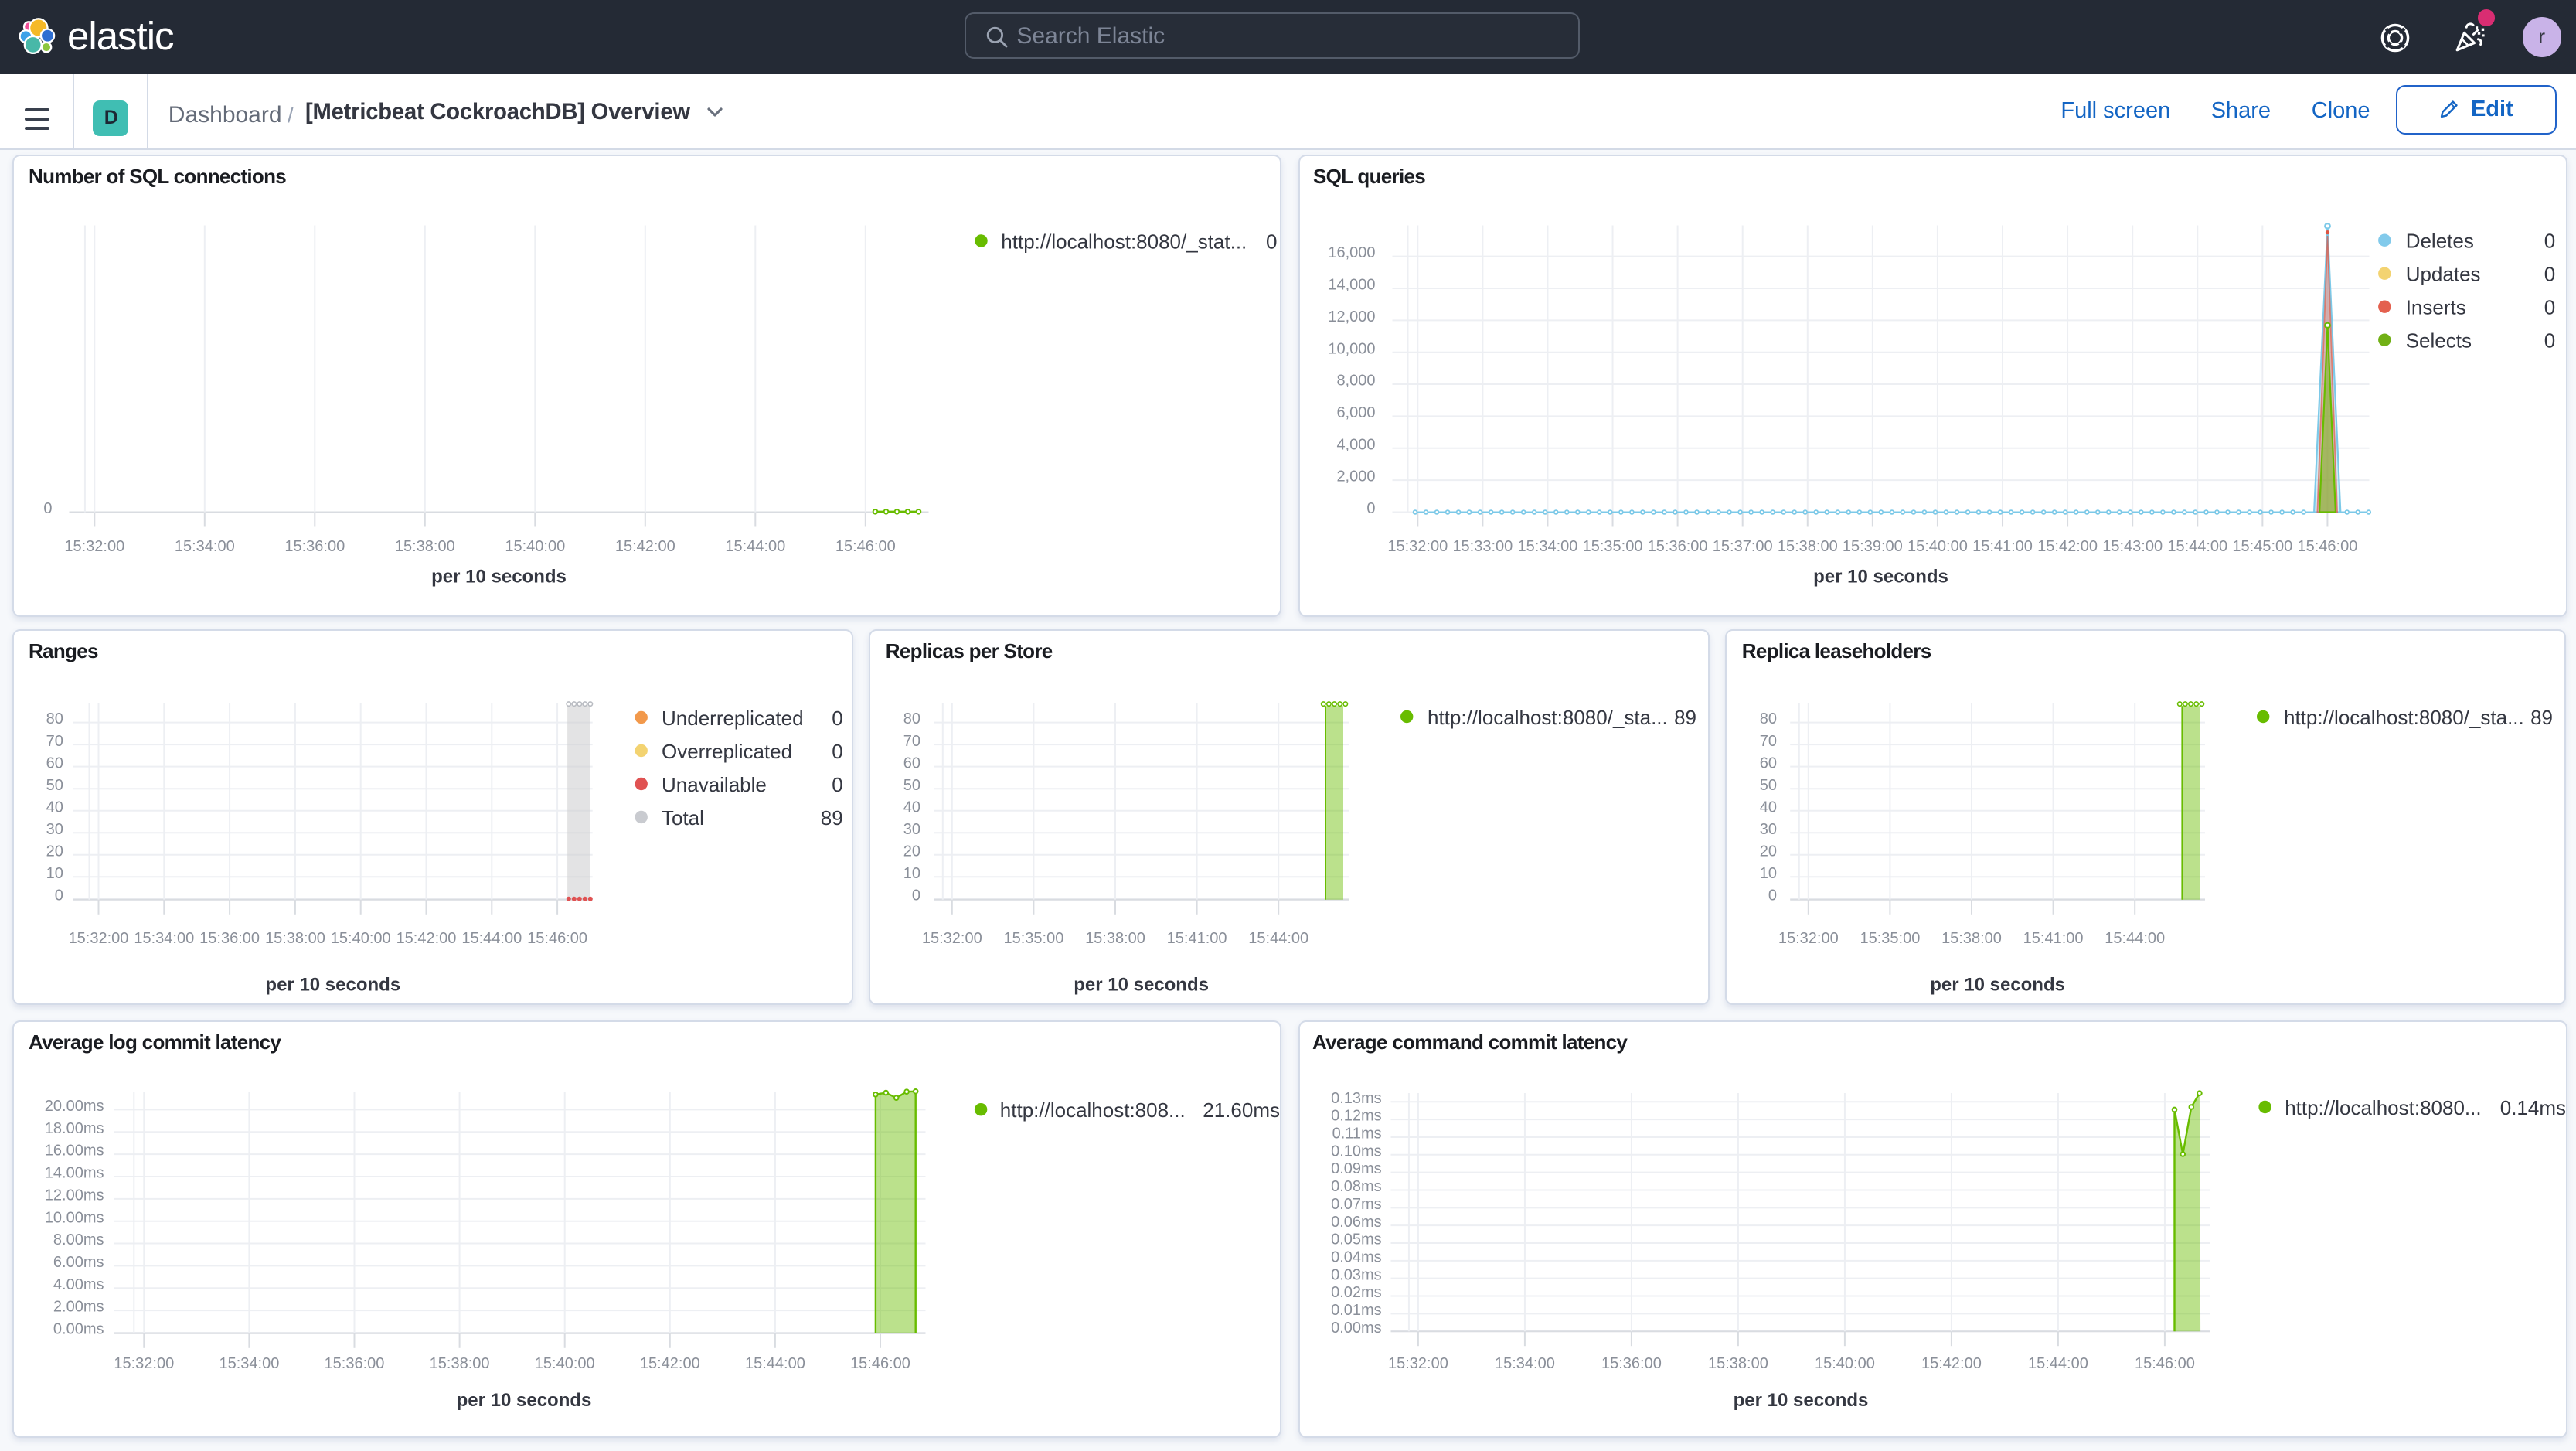 Image resolution: width=2576 pixels, height=1451 pixels. Describe the element at coordinates (1483, 547) in the screenshot. I see `svg-text: 15:33:00` at that location.